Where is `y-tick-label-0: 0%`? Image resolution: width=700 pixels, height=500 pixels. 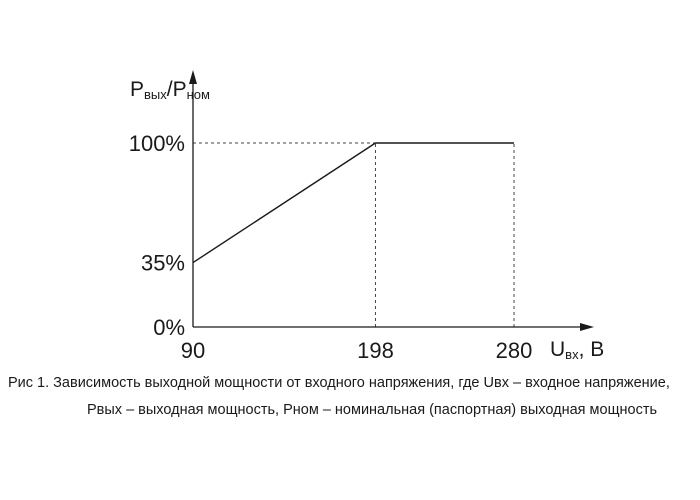
y-tick-label-0: 0% is located at coordinates (169, 327).